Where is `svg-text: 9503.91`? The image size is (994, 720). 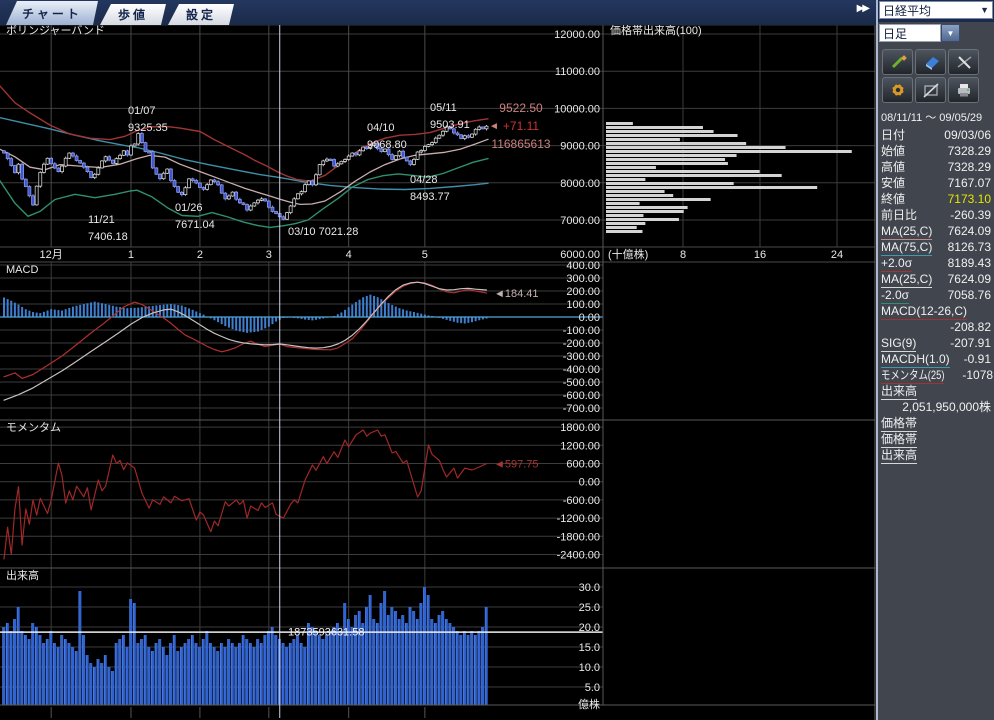 svg-text: 9503.91 is located at coordinates (450, 125).